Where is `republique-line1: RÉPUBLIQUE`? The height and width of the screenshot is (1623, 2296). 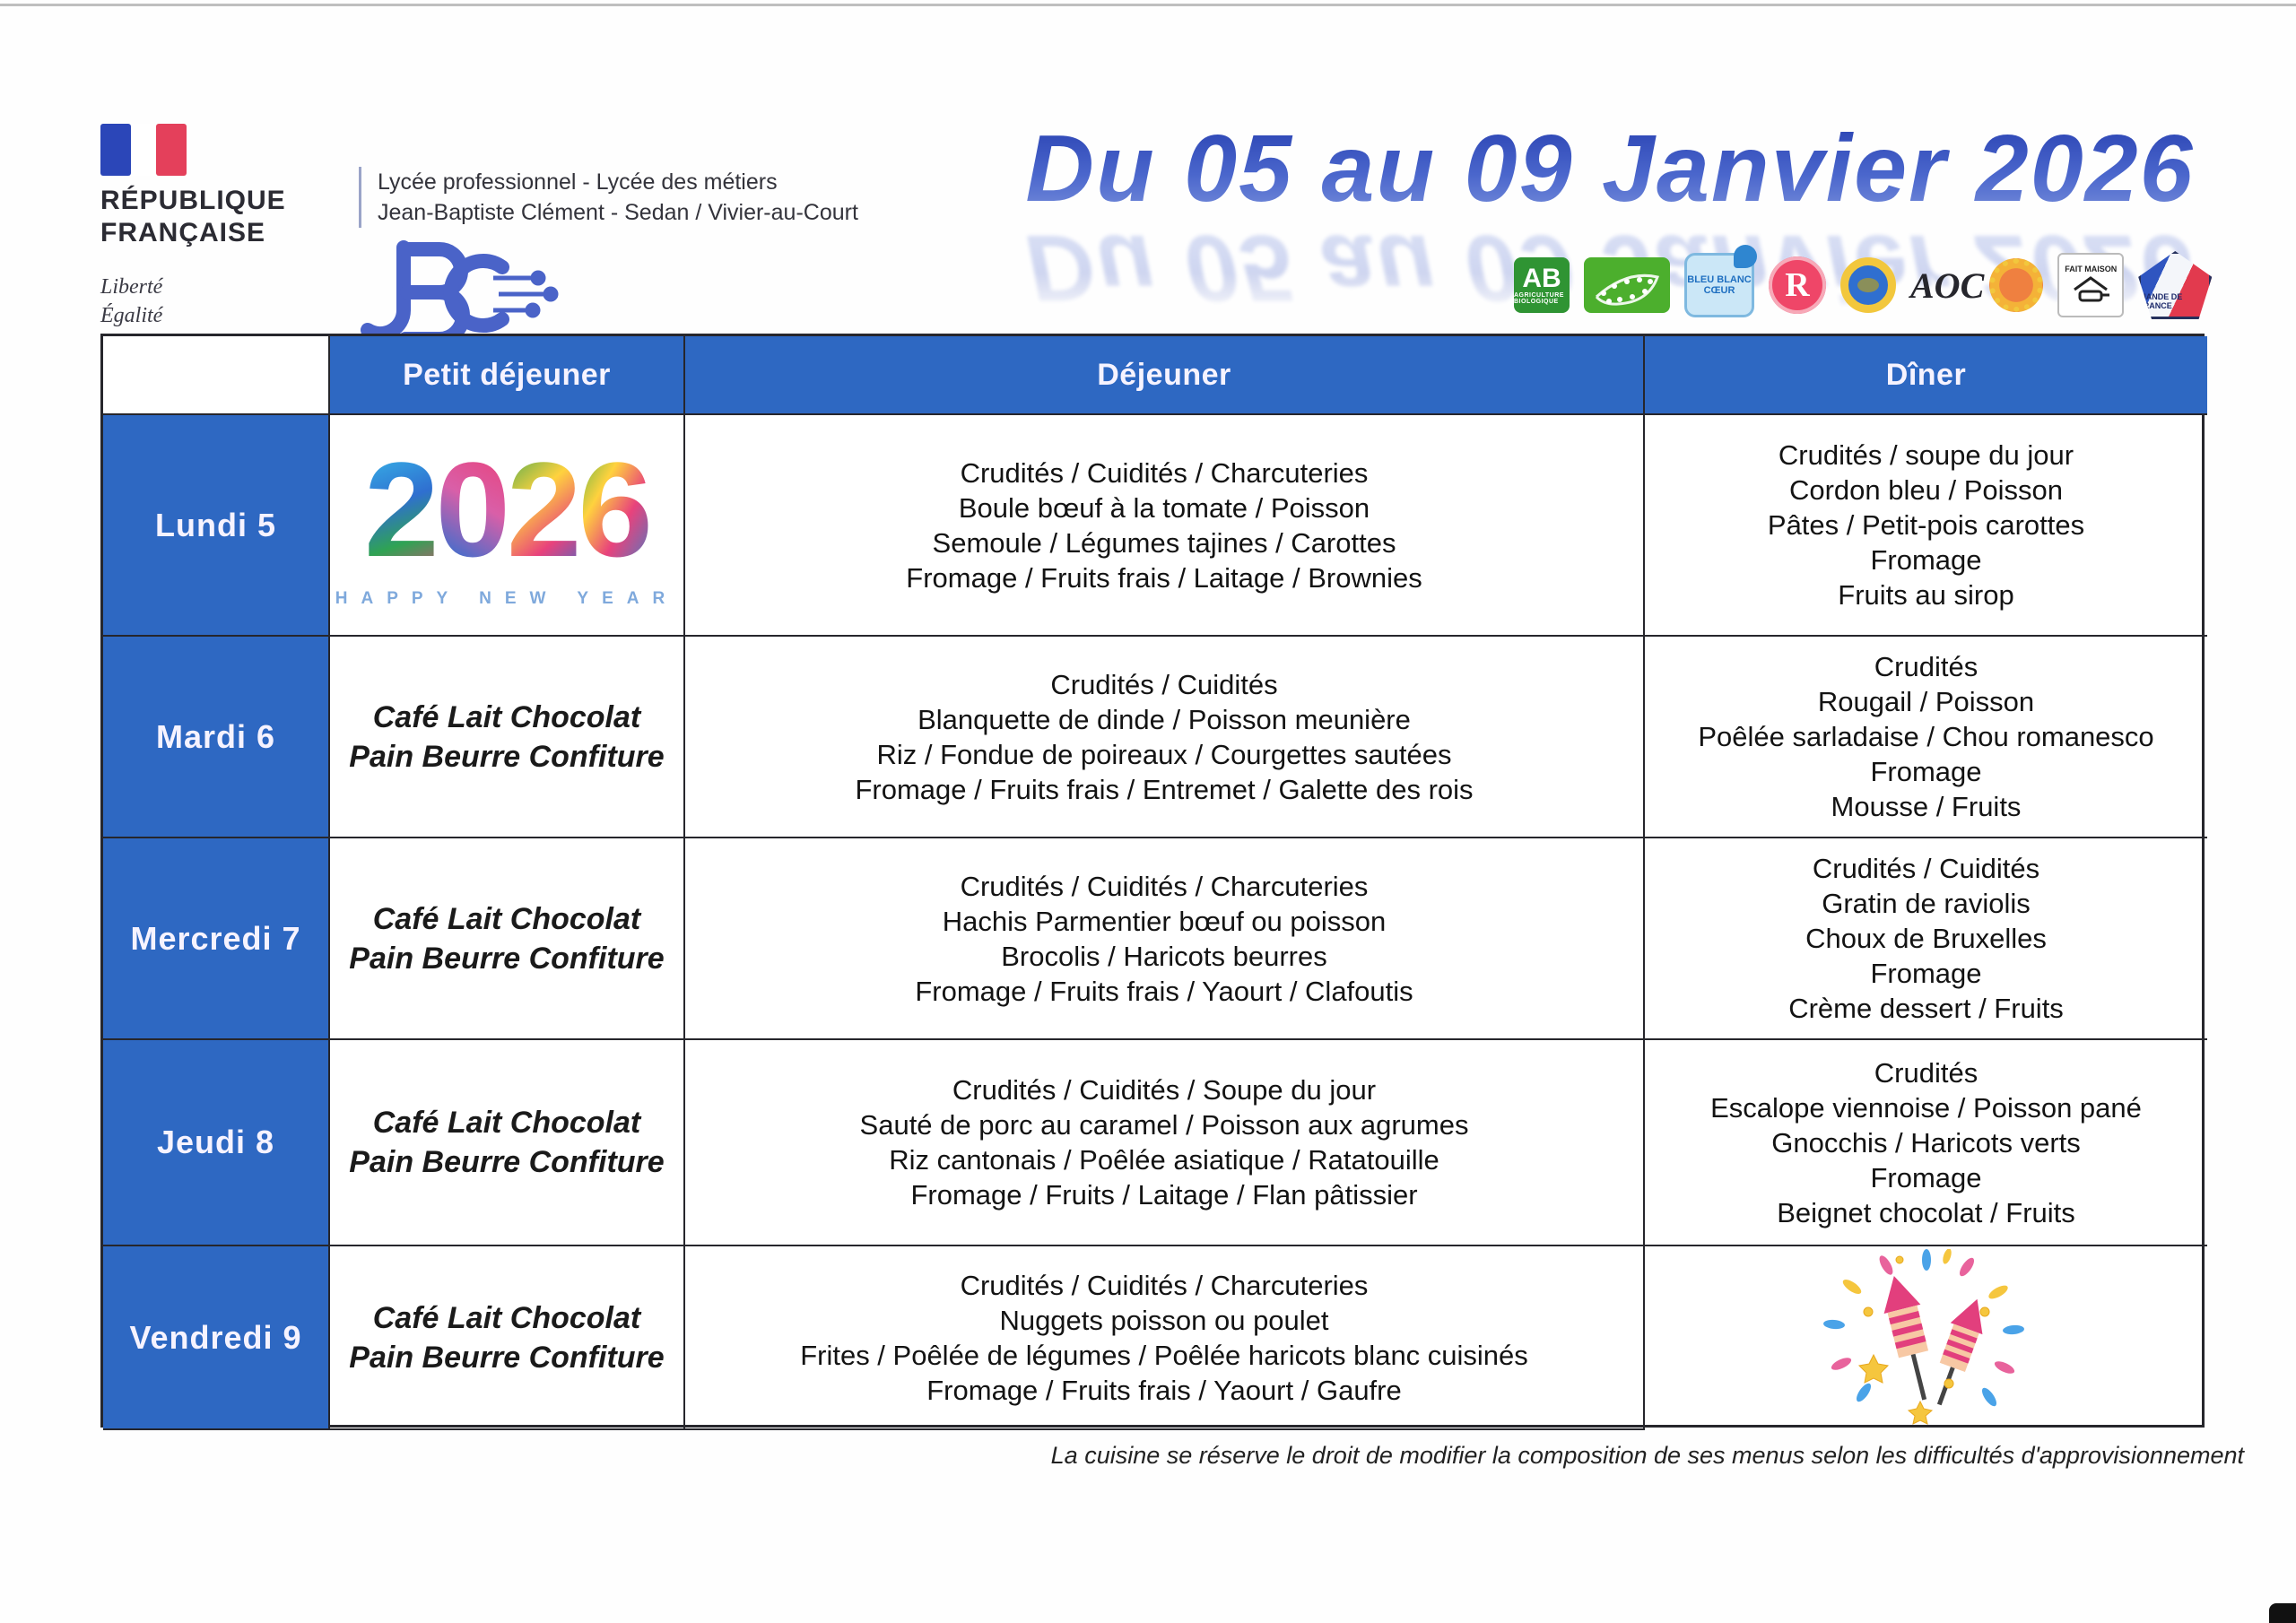
republique-line1: RÉPUBLIQUE is located at coordinates (193, 200).